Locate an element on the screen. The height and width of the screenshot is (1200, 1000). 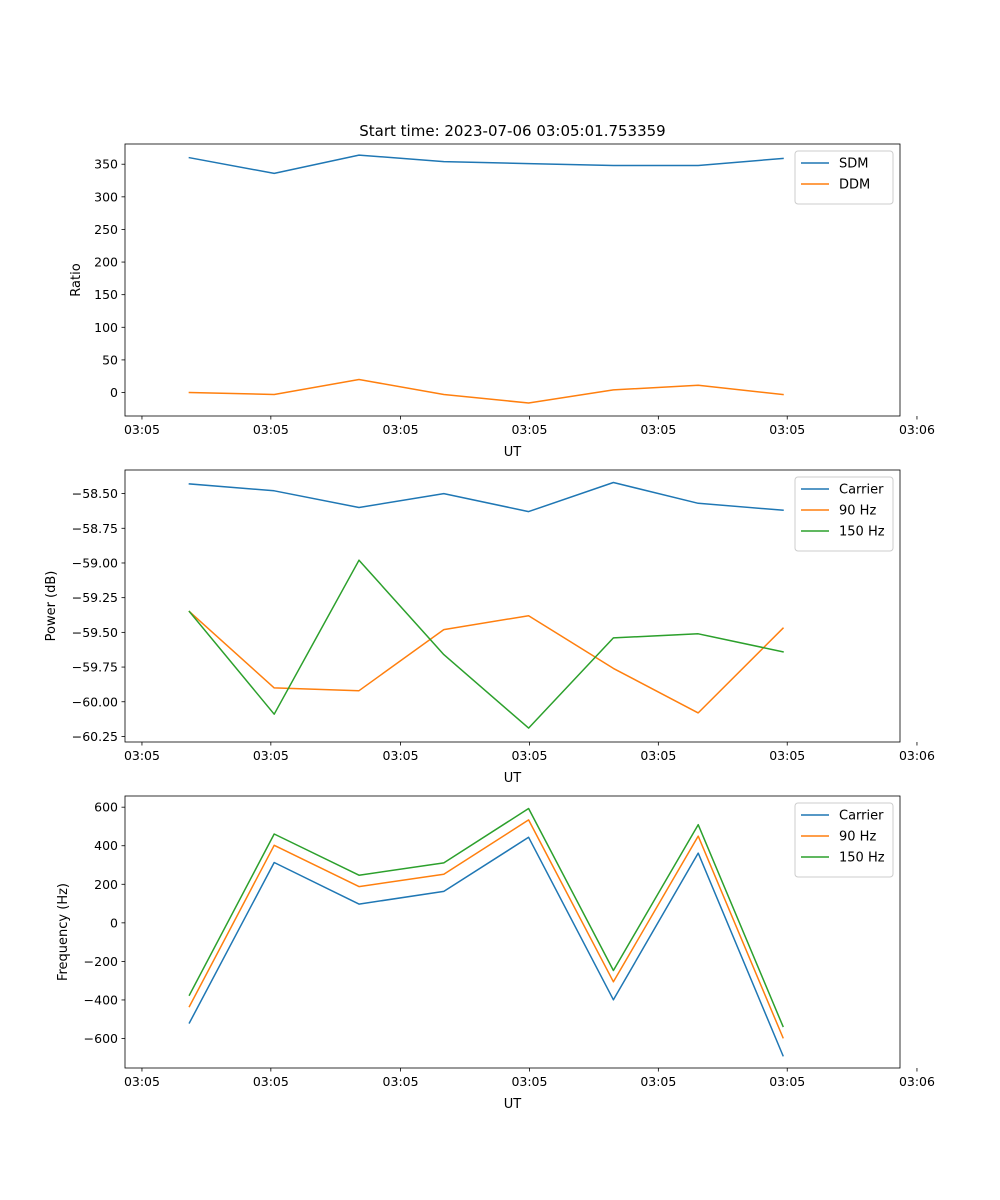
legend: SDM DDM is located at coordinates (844, 177).